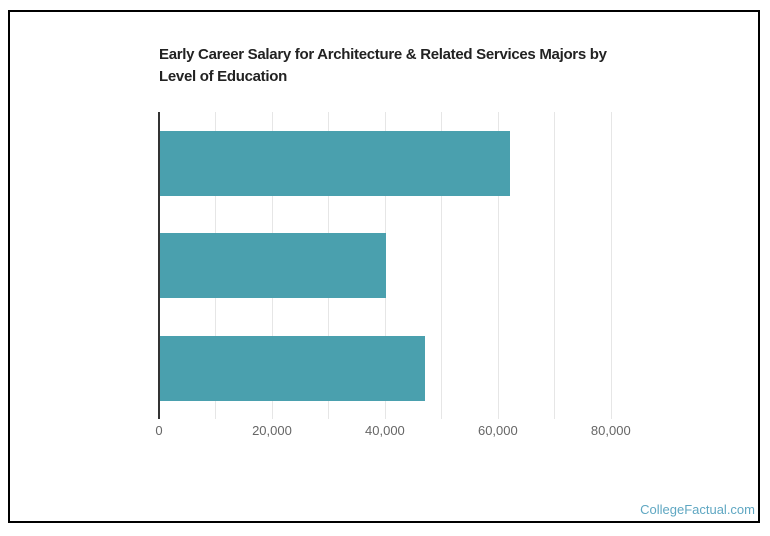 Image resolution: width=770 pixels, height=536 pixels. Describe the element at coordinates (610, 430) in the screenshot. I see `x-tick-label: 80,000` at that location.